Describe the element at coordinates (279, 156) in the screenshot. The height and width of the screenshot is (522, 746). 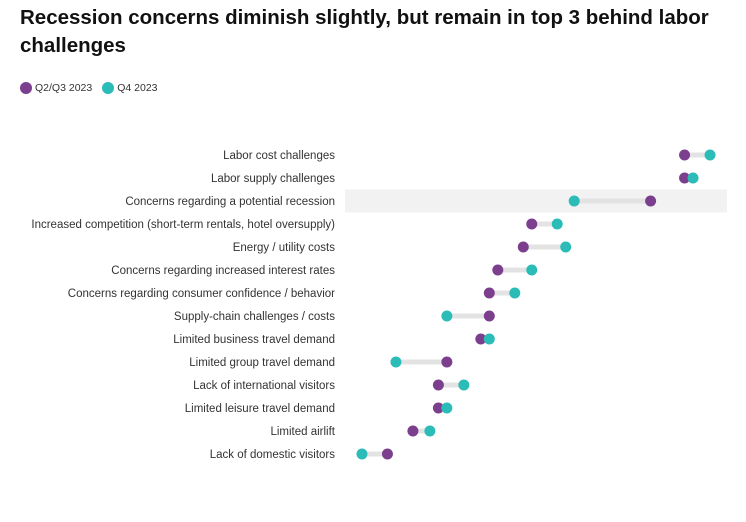
I see `category-label-labor-cost-challenges: Labor cost challenges` at that location.